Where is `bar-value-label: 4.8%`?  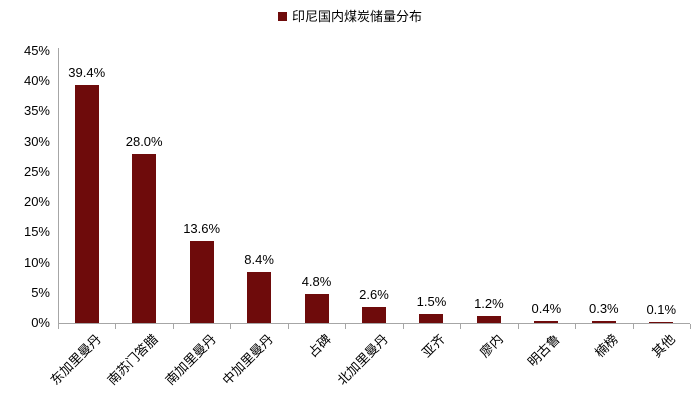
bar-value-label: 4.8% is located at coordinates (316, 281).